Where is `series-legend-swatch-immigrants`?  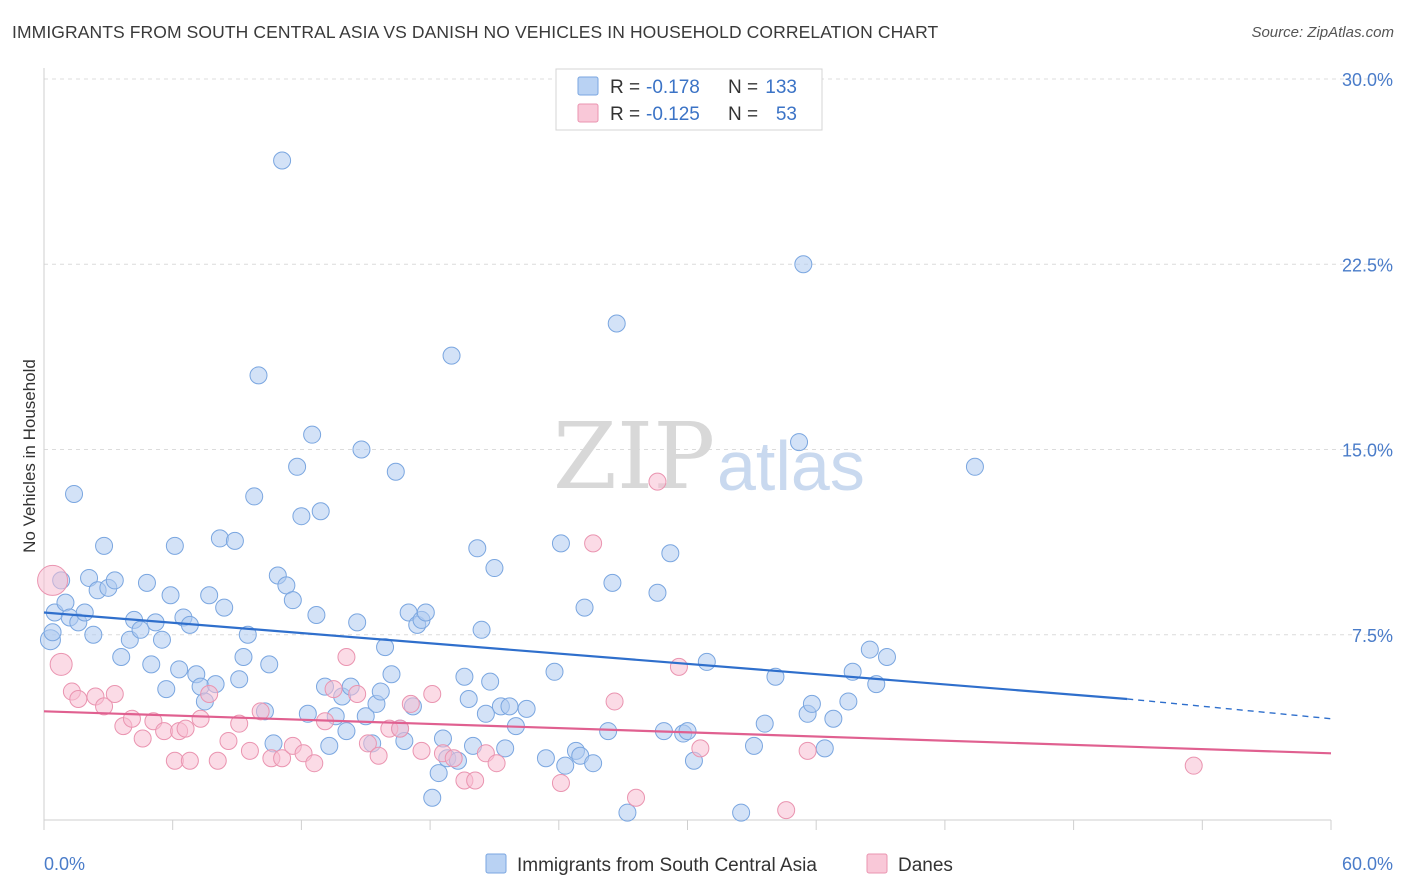 series-legend-swatch-immigrants is located at coordinates (496, 863).